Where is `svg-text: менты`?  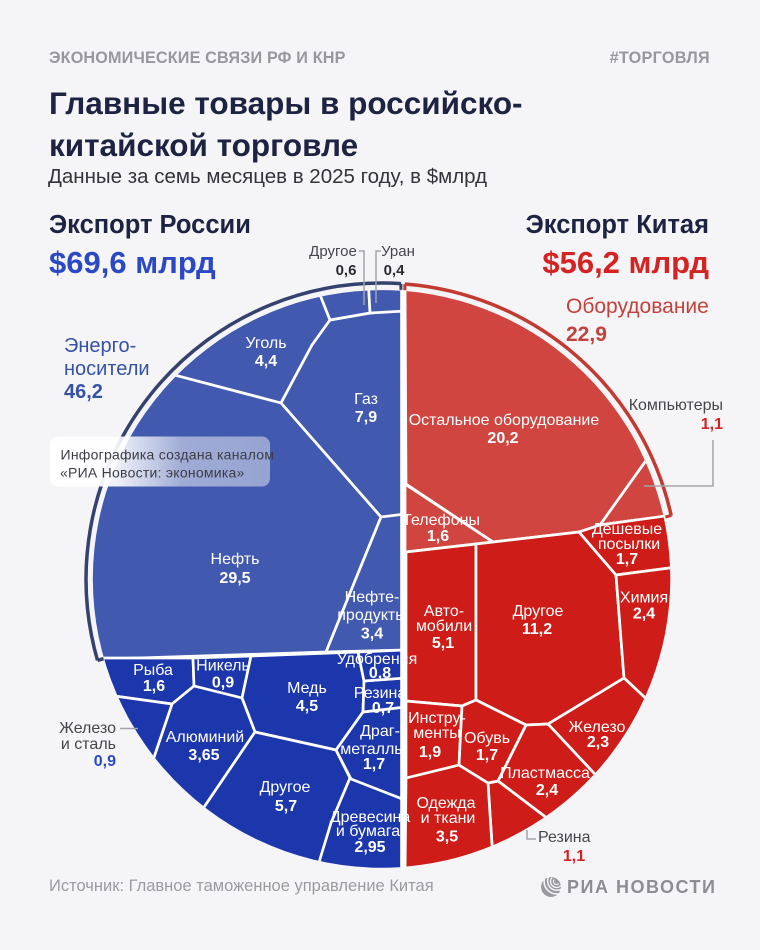 svg-text: менты is located at coordinates (437, 733).